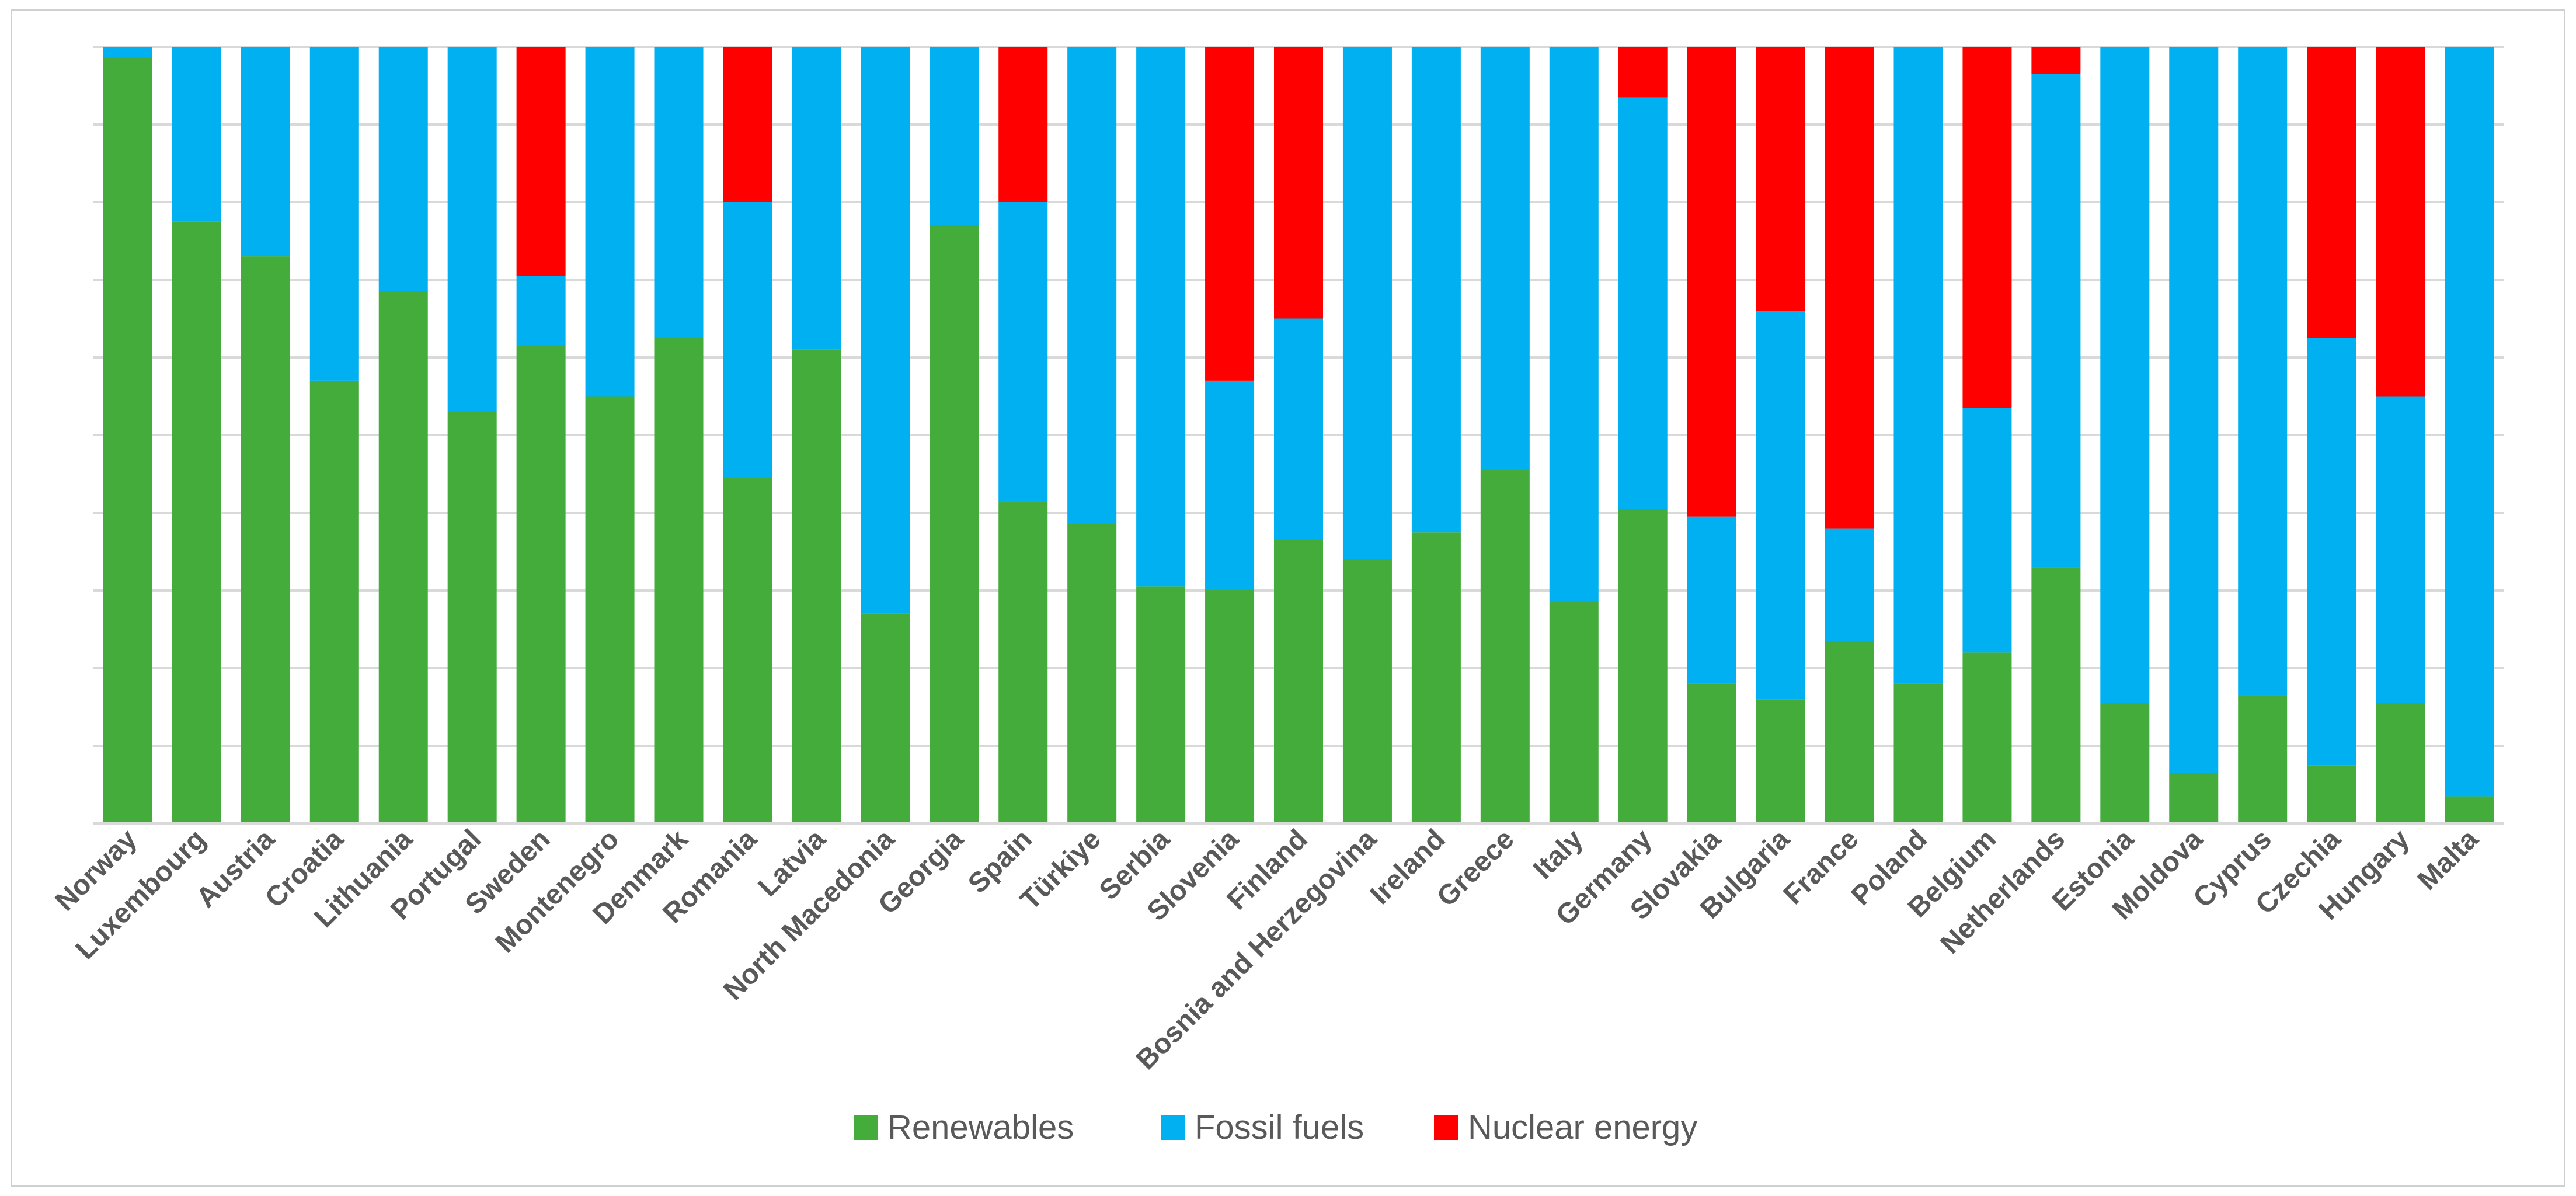 Image resolution: width=2576 pixels, height=1196 pixels. I want to click on legend-label-renewables: Renewables, so click(980, 1127).